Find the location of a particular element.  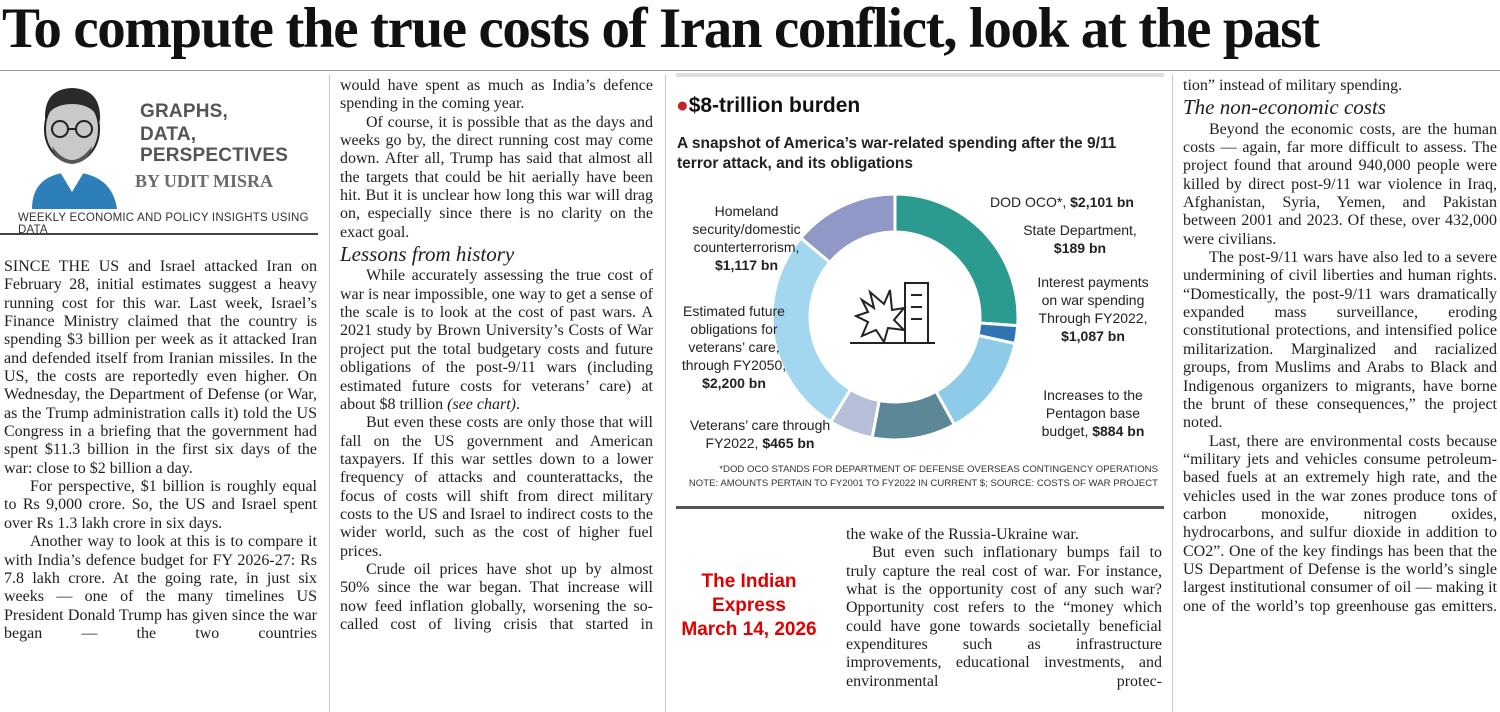

subheading: Lessons from history is located at coordinates (427, 254).